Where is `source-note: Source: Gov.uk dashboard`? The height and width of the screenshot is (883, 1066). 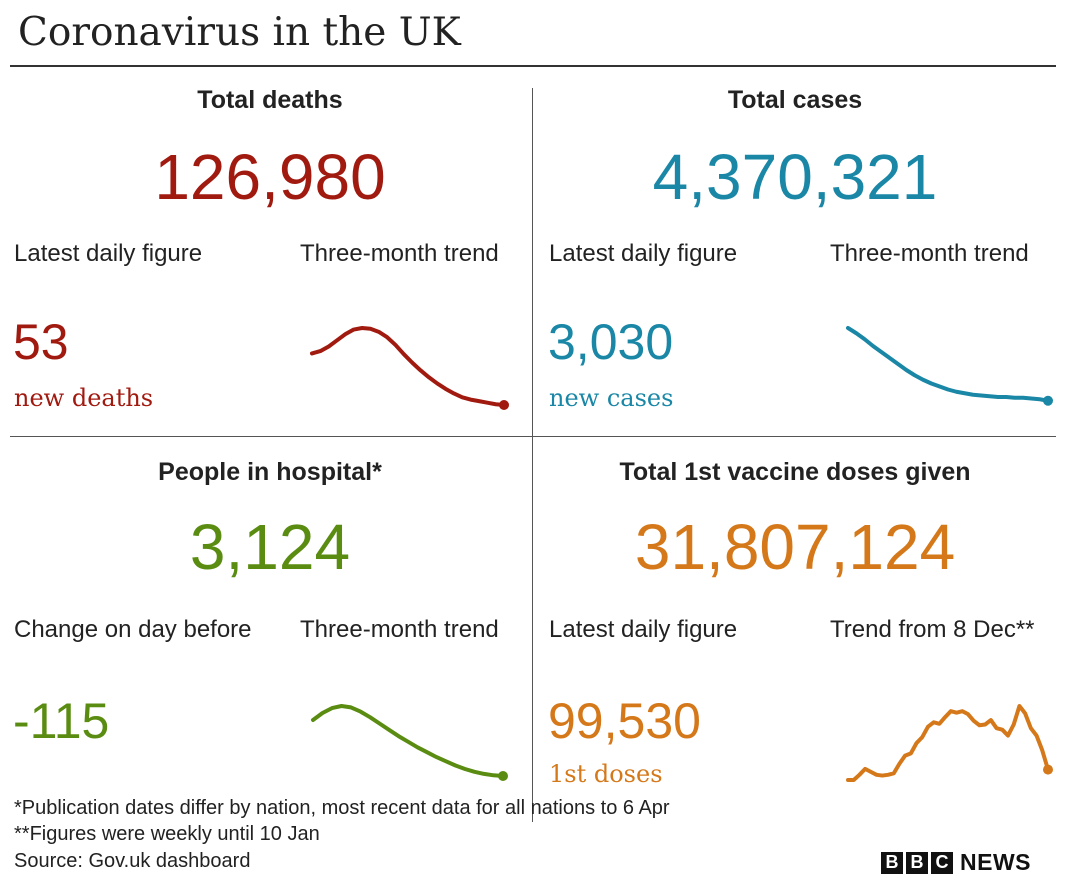
source-note: Source: Gov.uk dashboard is located at coordinates (132, 861).